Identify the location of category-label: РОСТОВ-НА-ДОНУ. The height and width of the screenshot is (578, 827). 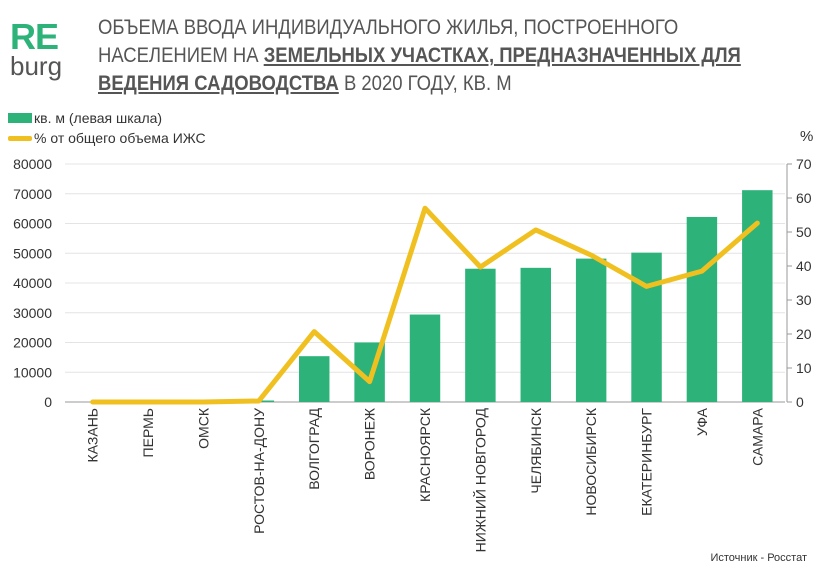
(259, 471).